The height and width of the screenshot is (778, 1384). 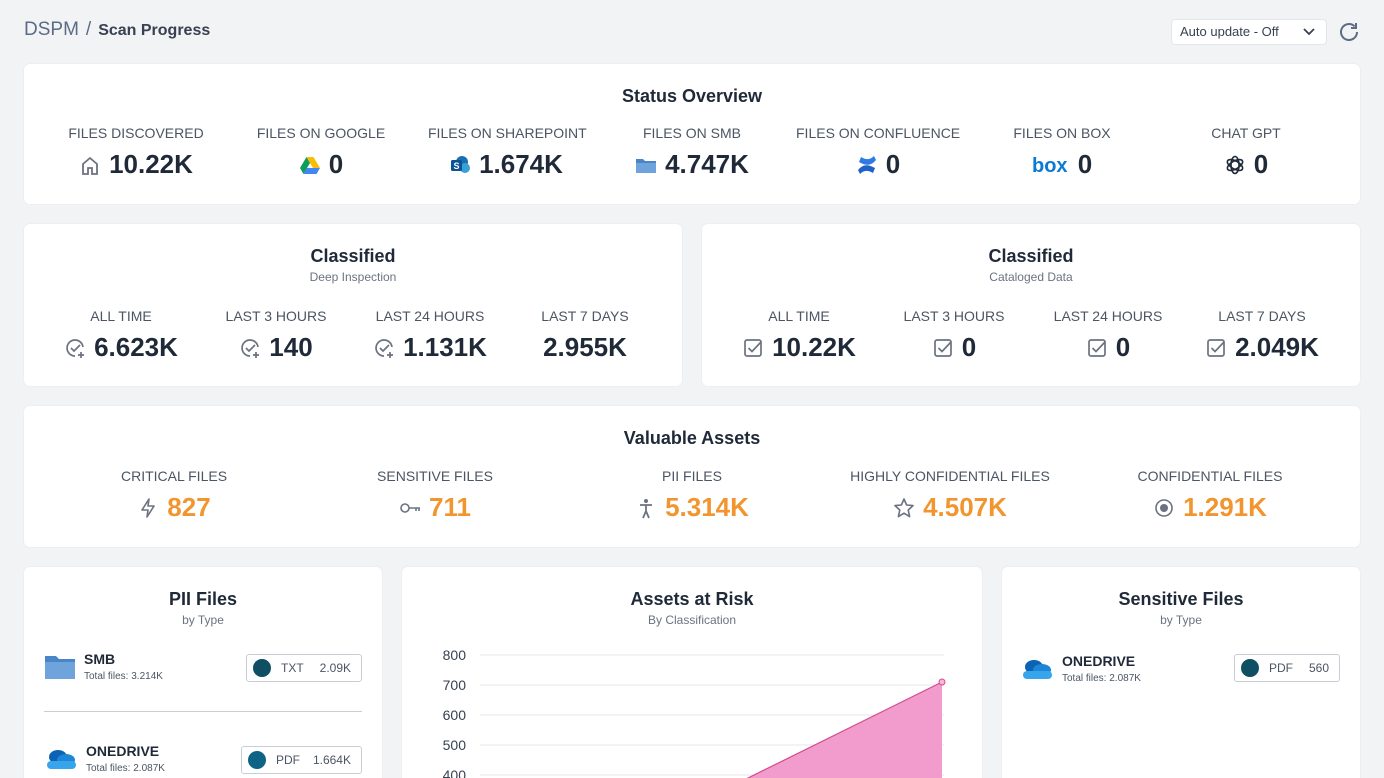 What do you see at coordinates (692, 96) in the screenshot?
I see `status-overview-title: Status Overview` at bounding box center [692, 96].